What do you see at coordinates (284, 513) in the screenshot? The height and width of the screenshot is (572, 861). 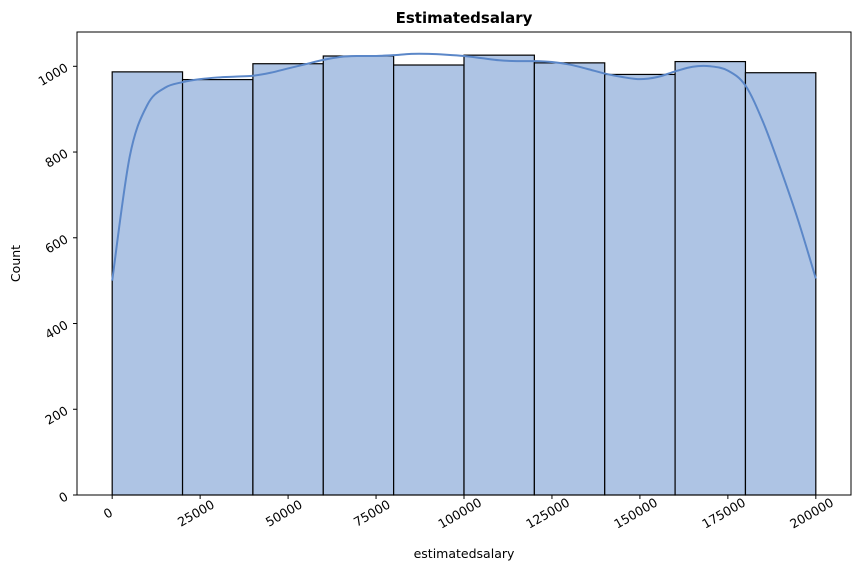 I see `x-tick-label: 50000` at bounding box center [284, 513].